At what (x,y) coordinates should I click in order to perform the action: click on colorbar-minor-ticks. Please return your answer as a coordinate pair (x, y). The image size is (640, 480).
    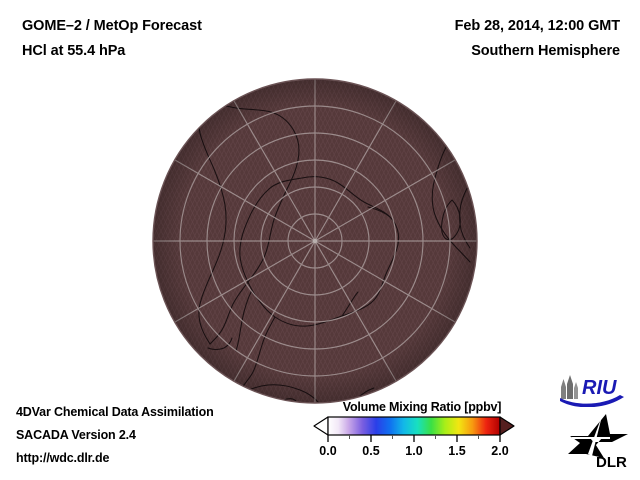
    Looking at the image, I should click on (414, 437).